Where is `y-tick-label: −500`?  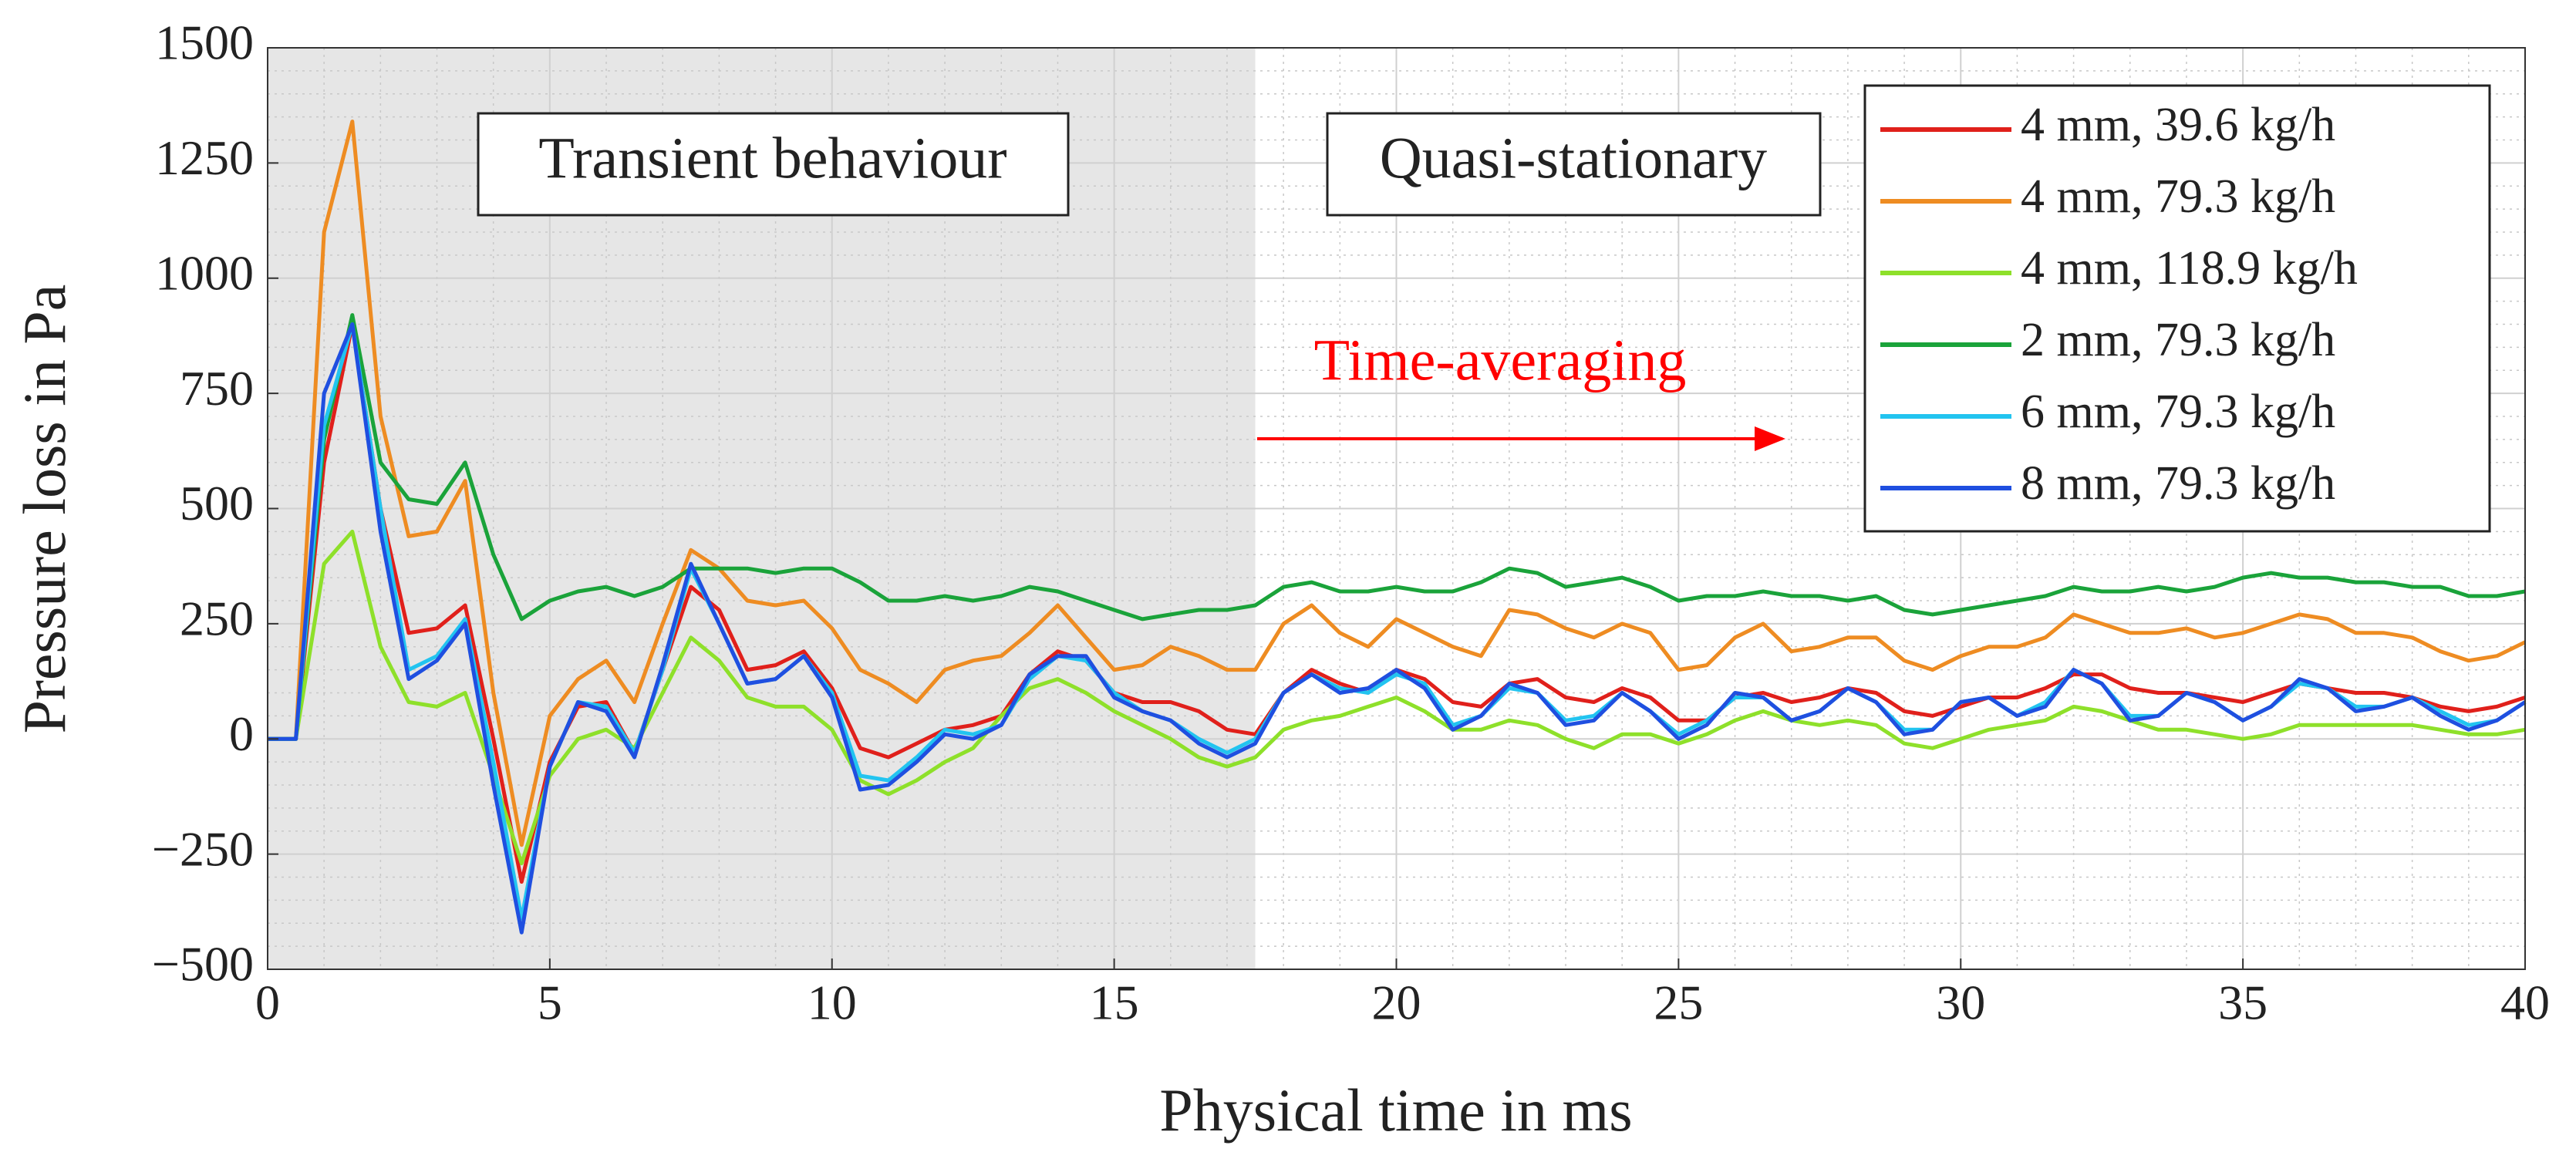
y-tick-label: −500 is located at coordinates (203, 964).